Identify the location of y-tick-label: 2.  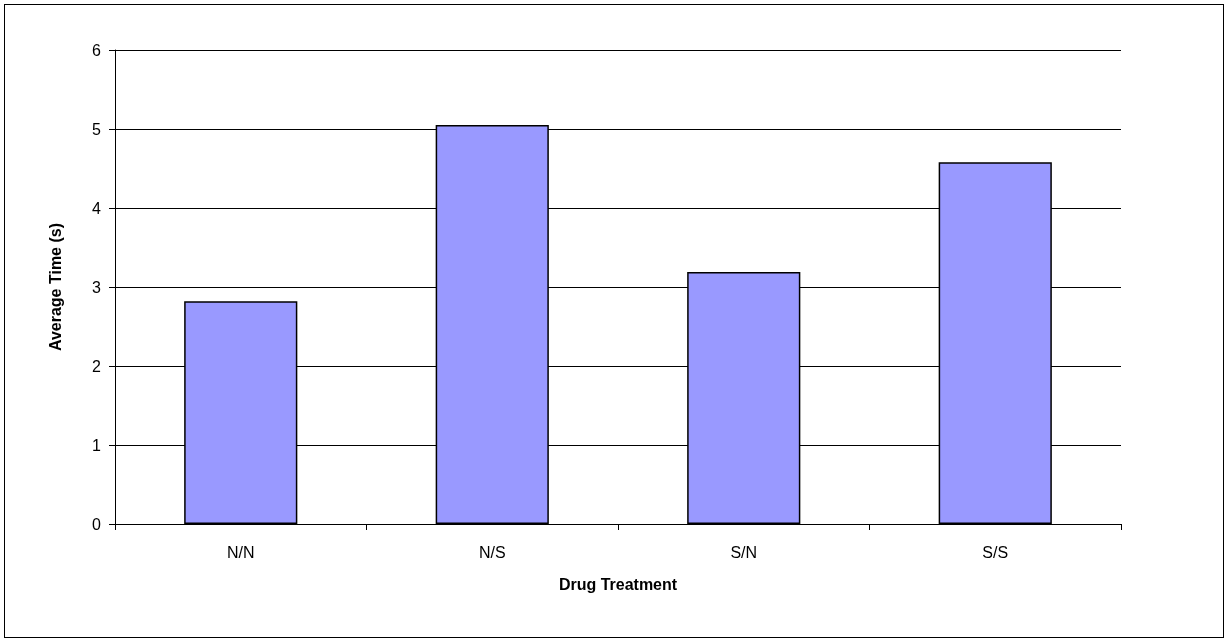
(97, 366).